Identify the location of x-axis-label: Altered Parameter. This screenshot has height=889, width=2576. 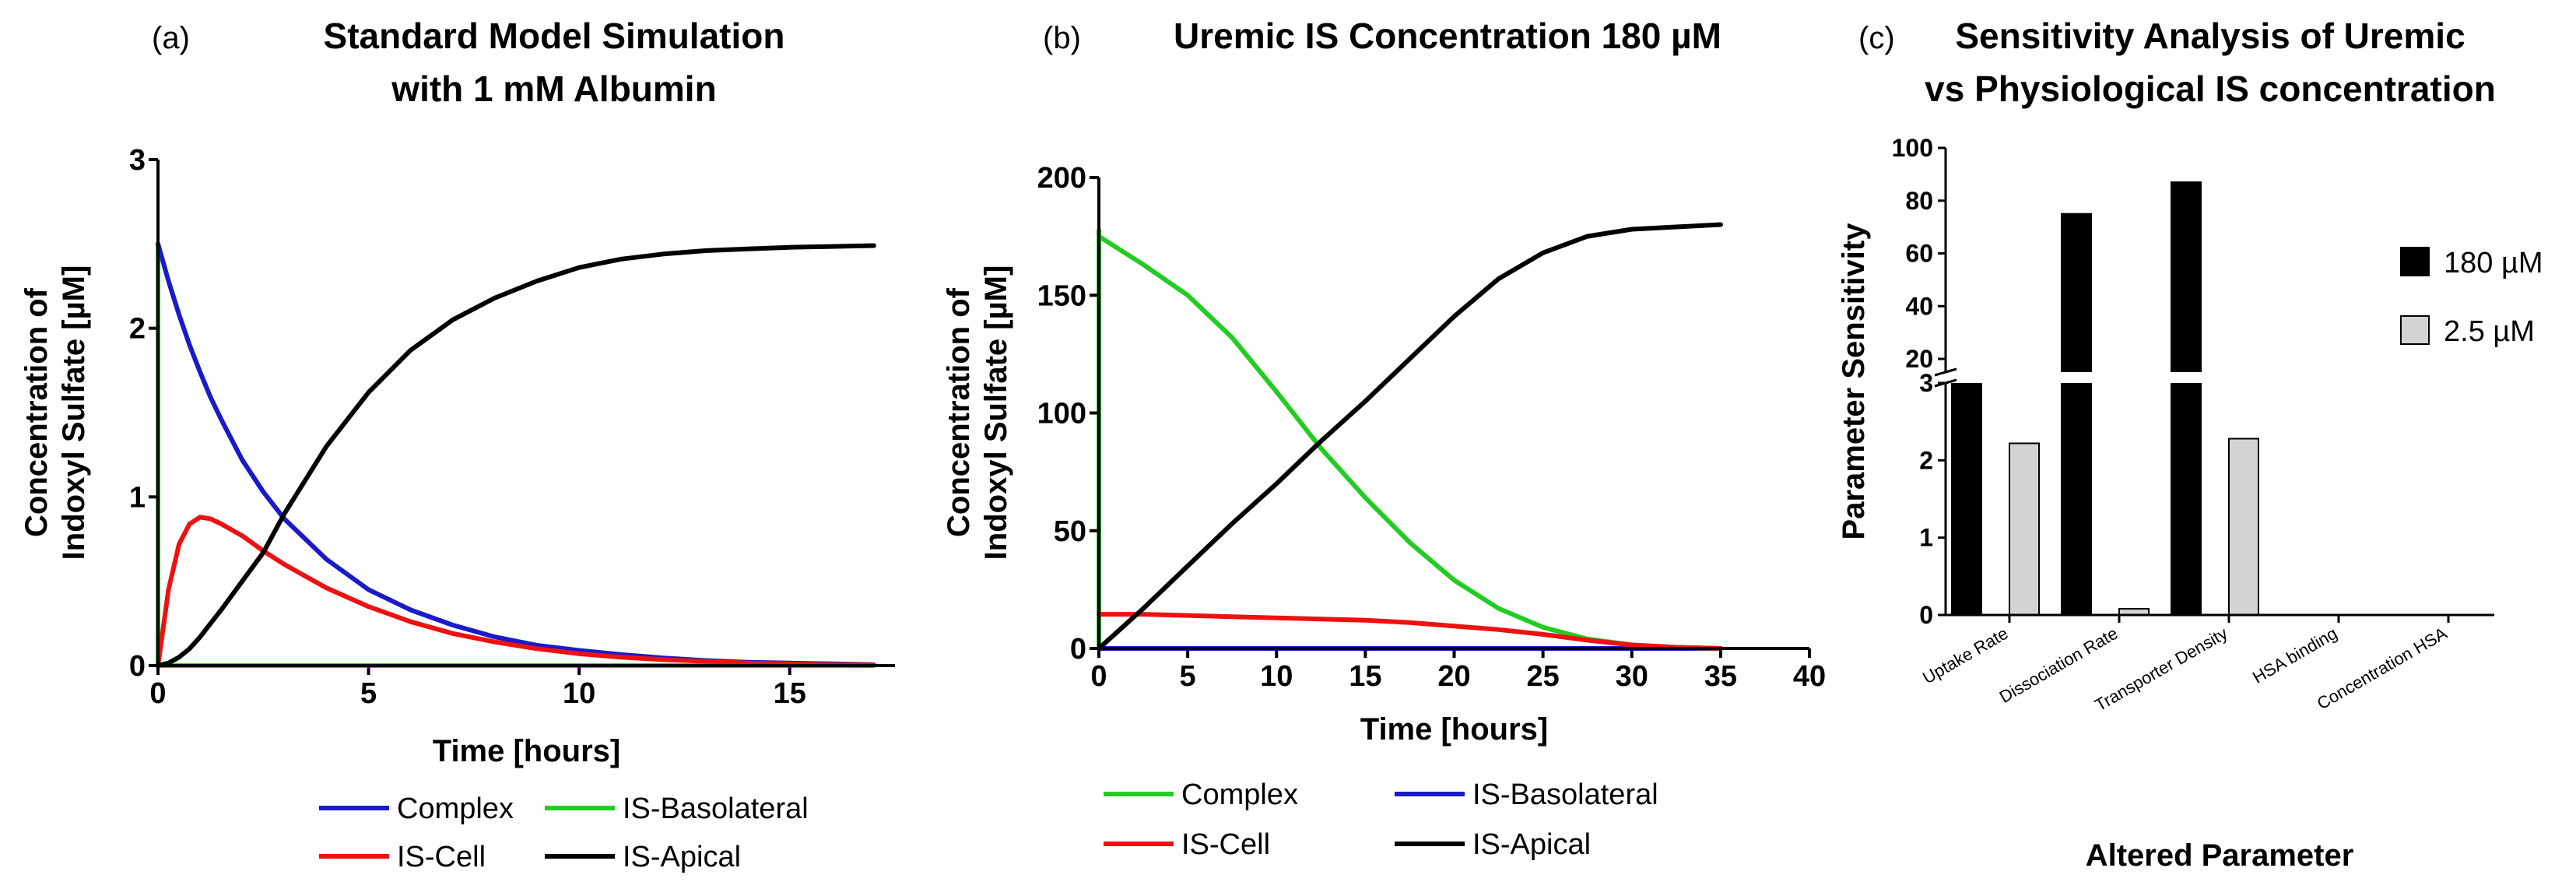
(2220, 855).